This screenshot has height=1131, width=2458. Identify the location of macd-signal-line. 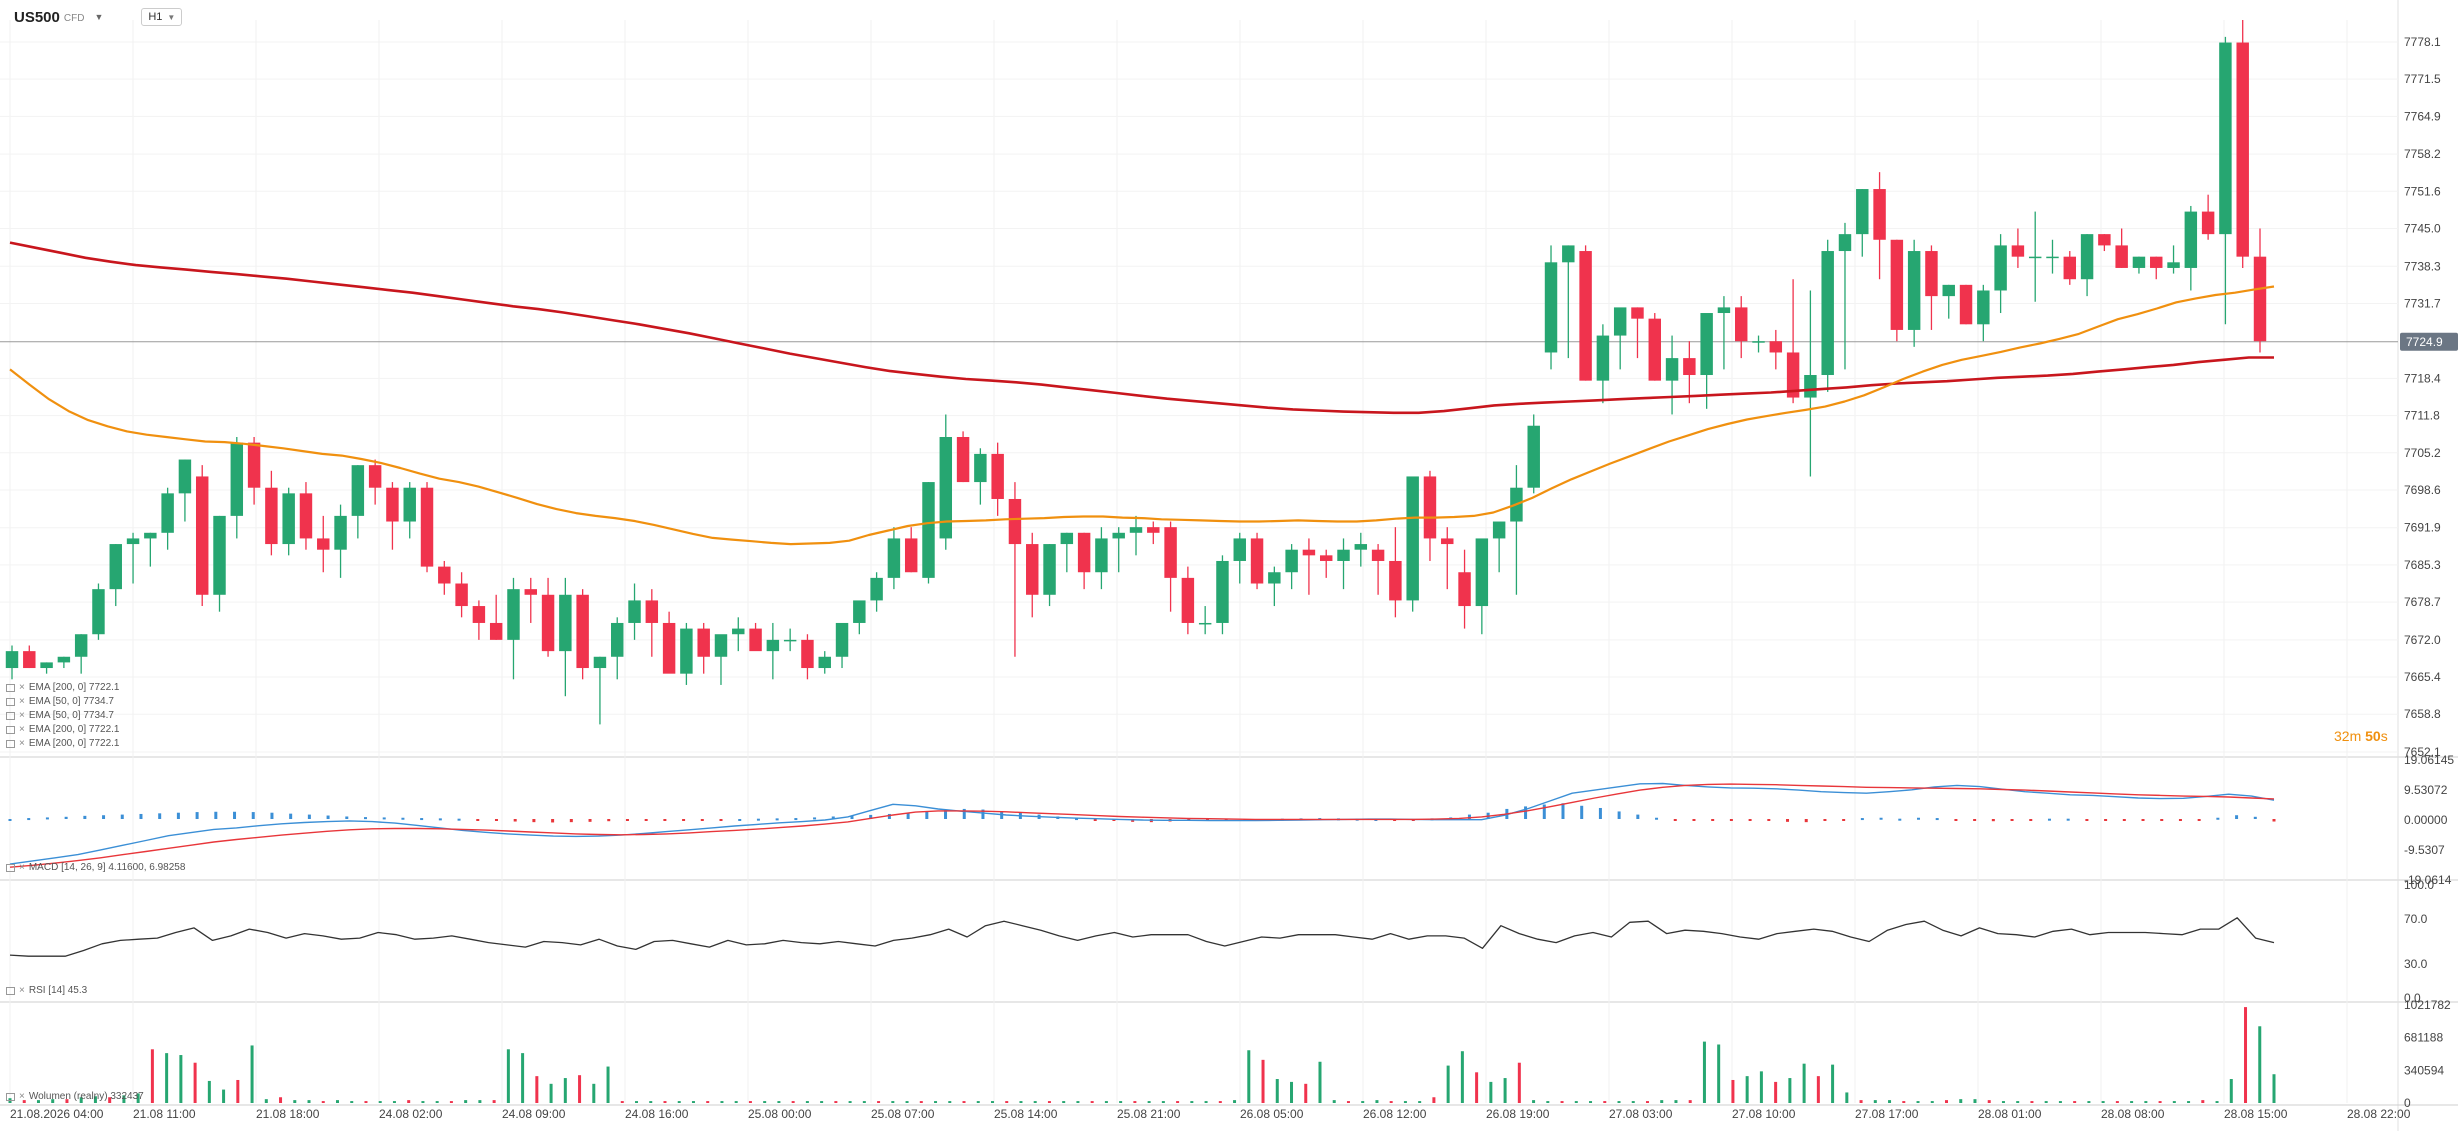
(1142, 825).